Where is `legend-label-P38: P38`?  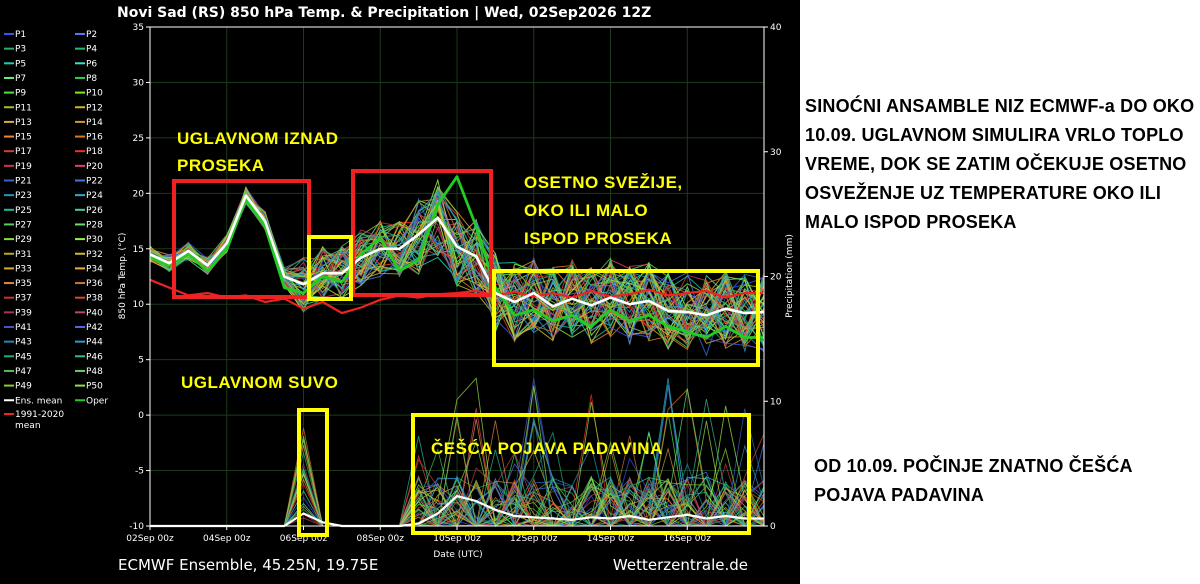
legend-label-P38: P38 is located at coordinates (94, 299).